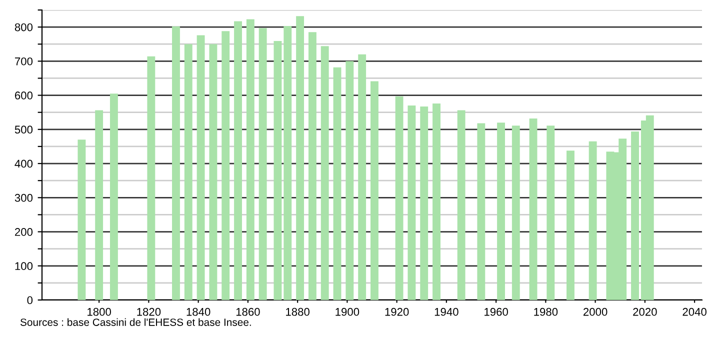 The image size is (710, 340). What do you see at coordinates (24, 96) in the screenshot?
I see `y-tick-label: 600` at bounding box center [24, 96].